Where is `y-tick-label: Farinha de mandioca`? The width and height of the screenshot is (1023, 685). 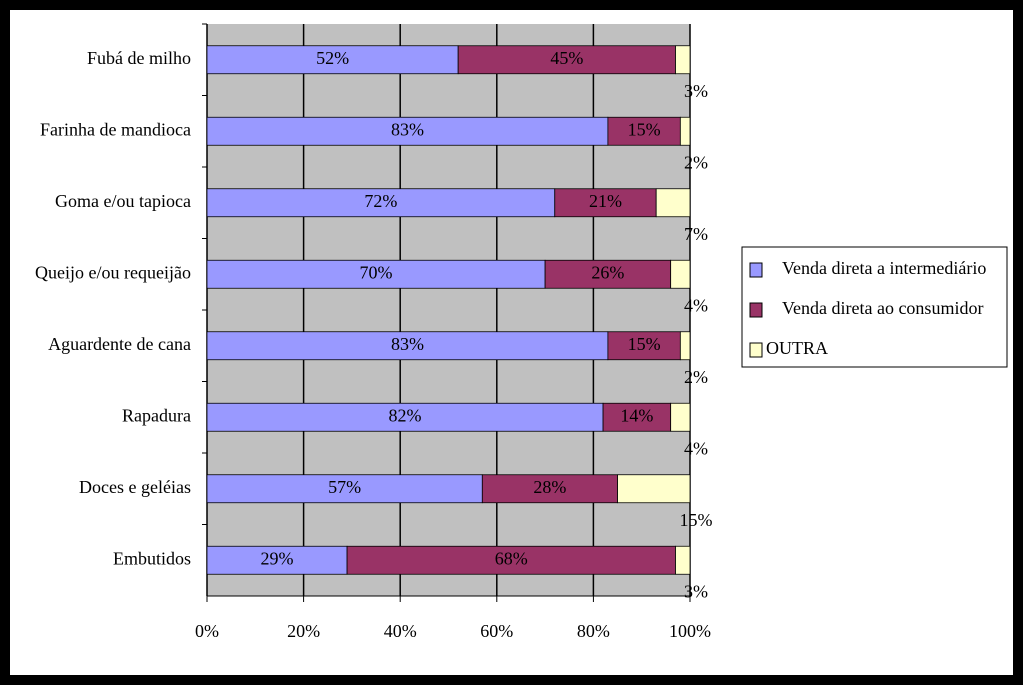 y-tick-label: Farinha de mandioca is located at coordinates (115, 129).